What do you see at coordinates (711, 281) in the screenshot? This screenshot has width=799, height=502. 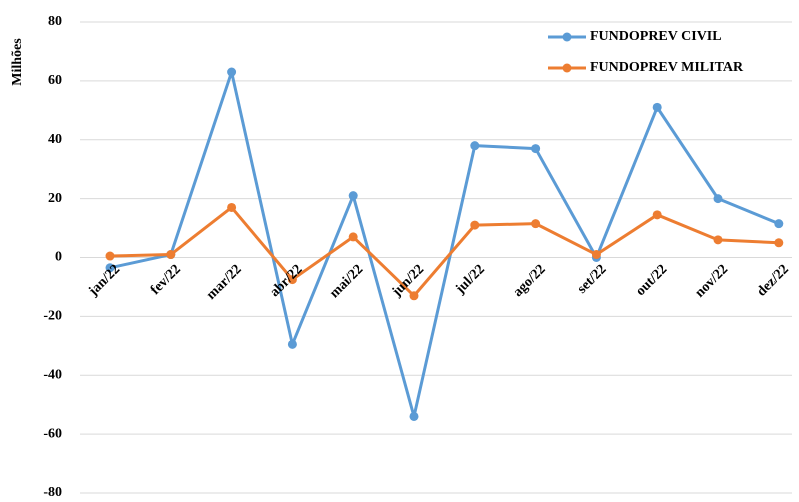 I see `x-tick-label: nov/22` at bounding box center [711, 281].